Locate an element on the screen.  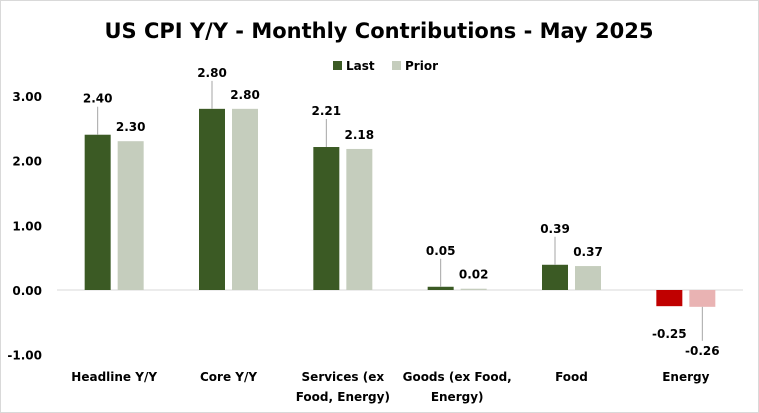
x-tick-label: Core Y/Y is located at coordinates (228, 377).